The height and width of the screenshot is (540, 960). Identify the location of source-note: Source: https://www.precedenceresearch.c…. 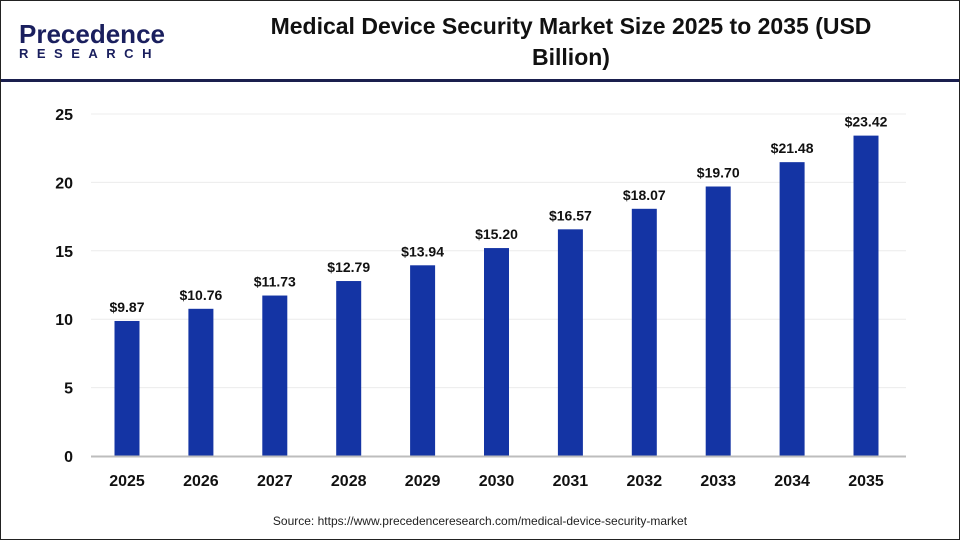
(480, 521).